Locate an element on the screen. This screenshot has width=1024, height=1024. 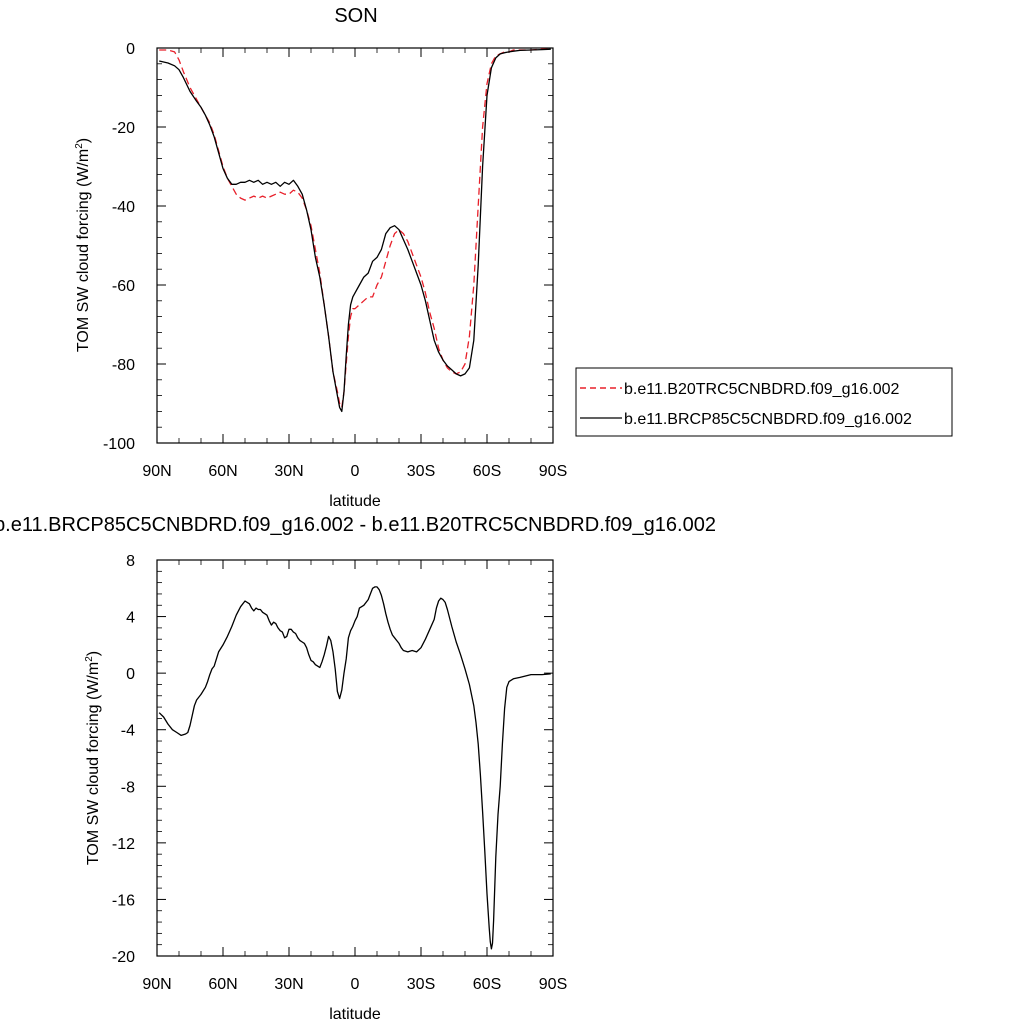
y-tick-label: 8 is located at coordinates (130, 561).